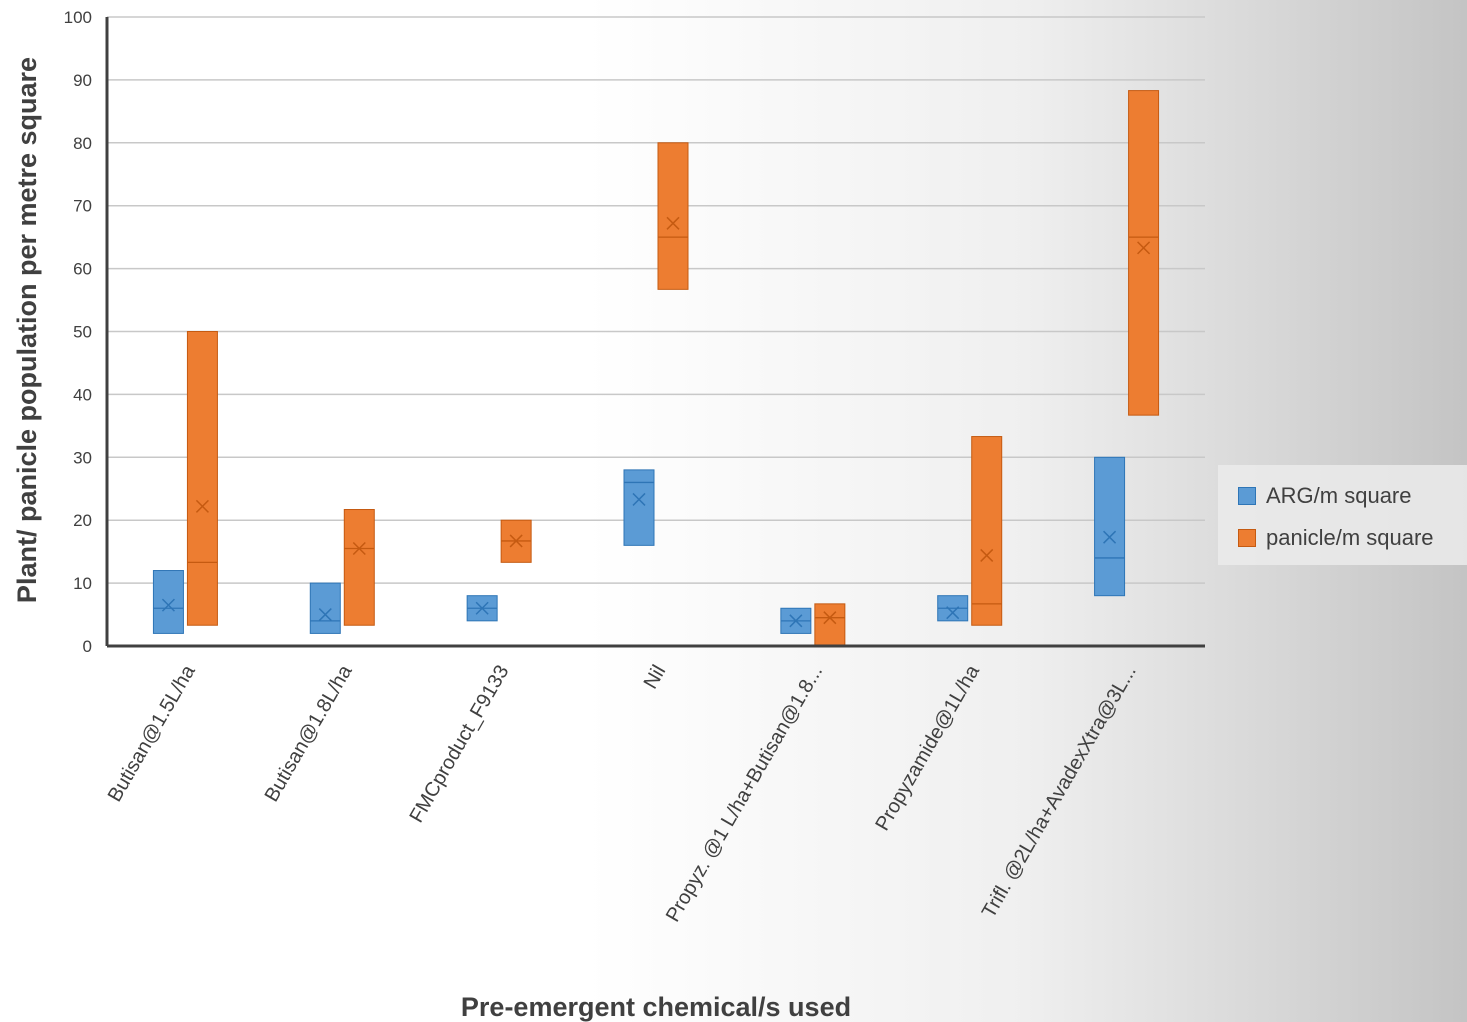 This screenshot has width=1467, height=1022. I want to click on x-tick-label-5: Propyzamide@1L/ha, so click(927, 748).